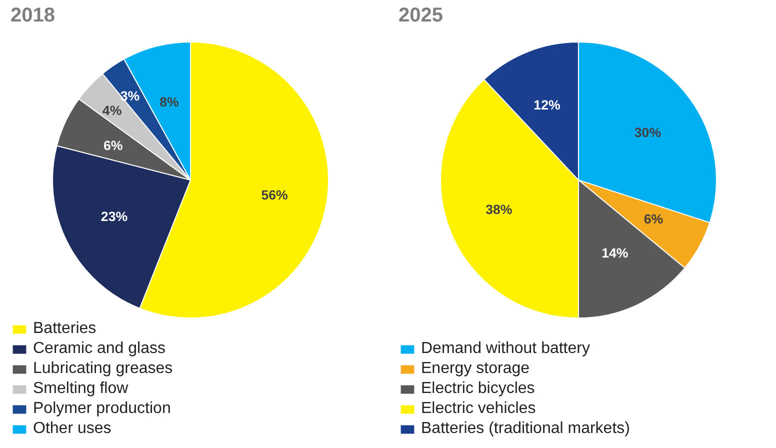 The image size is (776, 448). Describe the element at coordinates (547, 105) in the screenshot. I see `data-label: 12%` at that location.